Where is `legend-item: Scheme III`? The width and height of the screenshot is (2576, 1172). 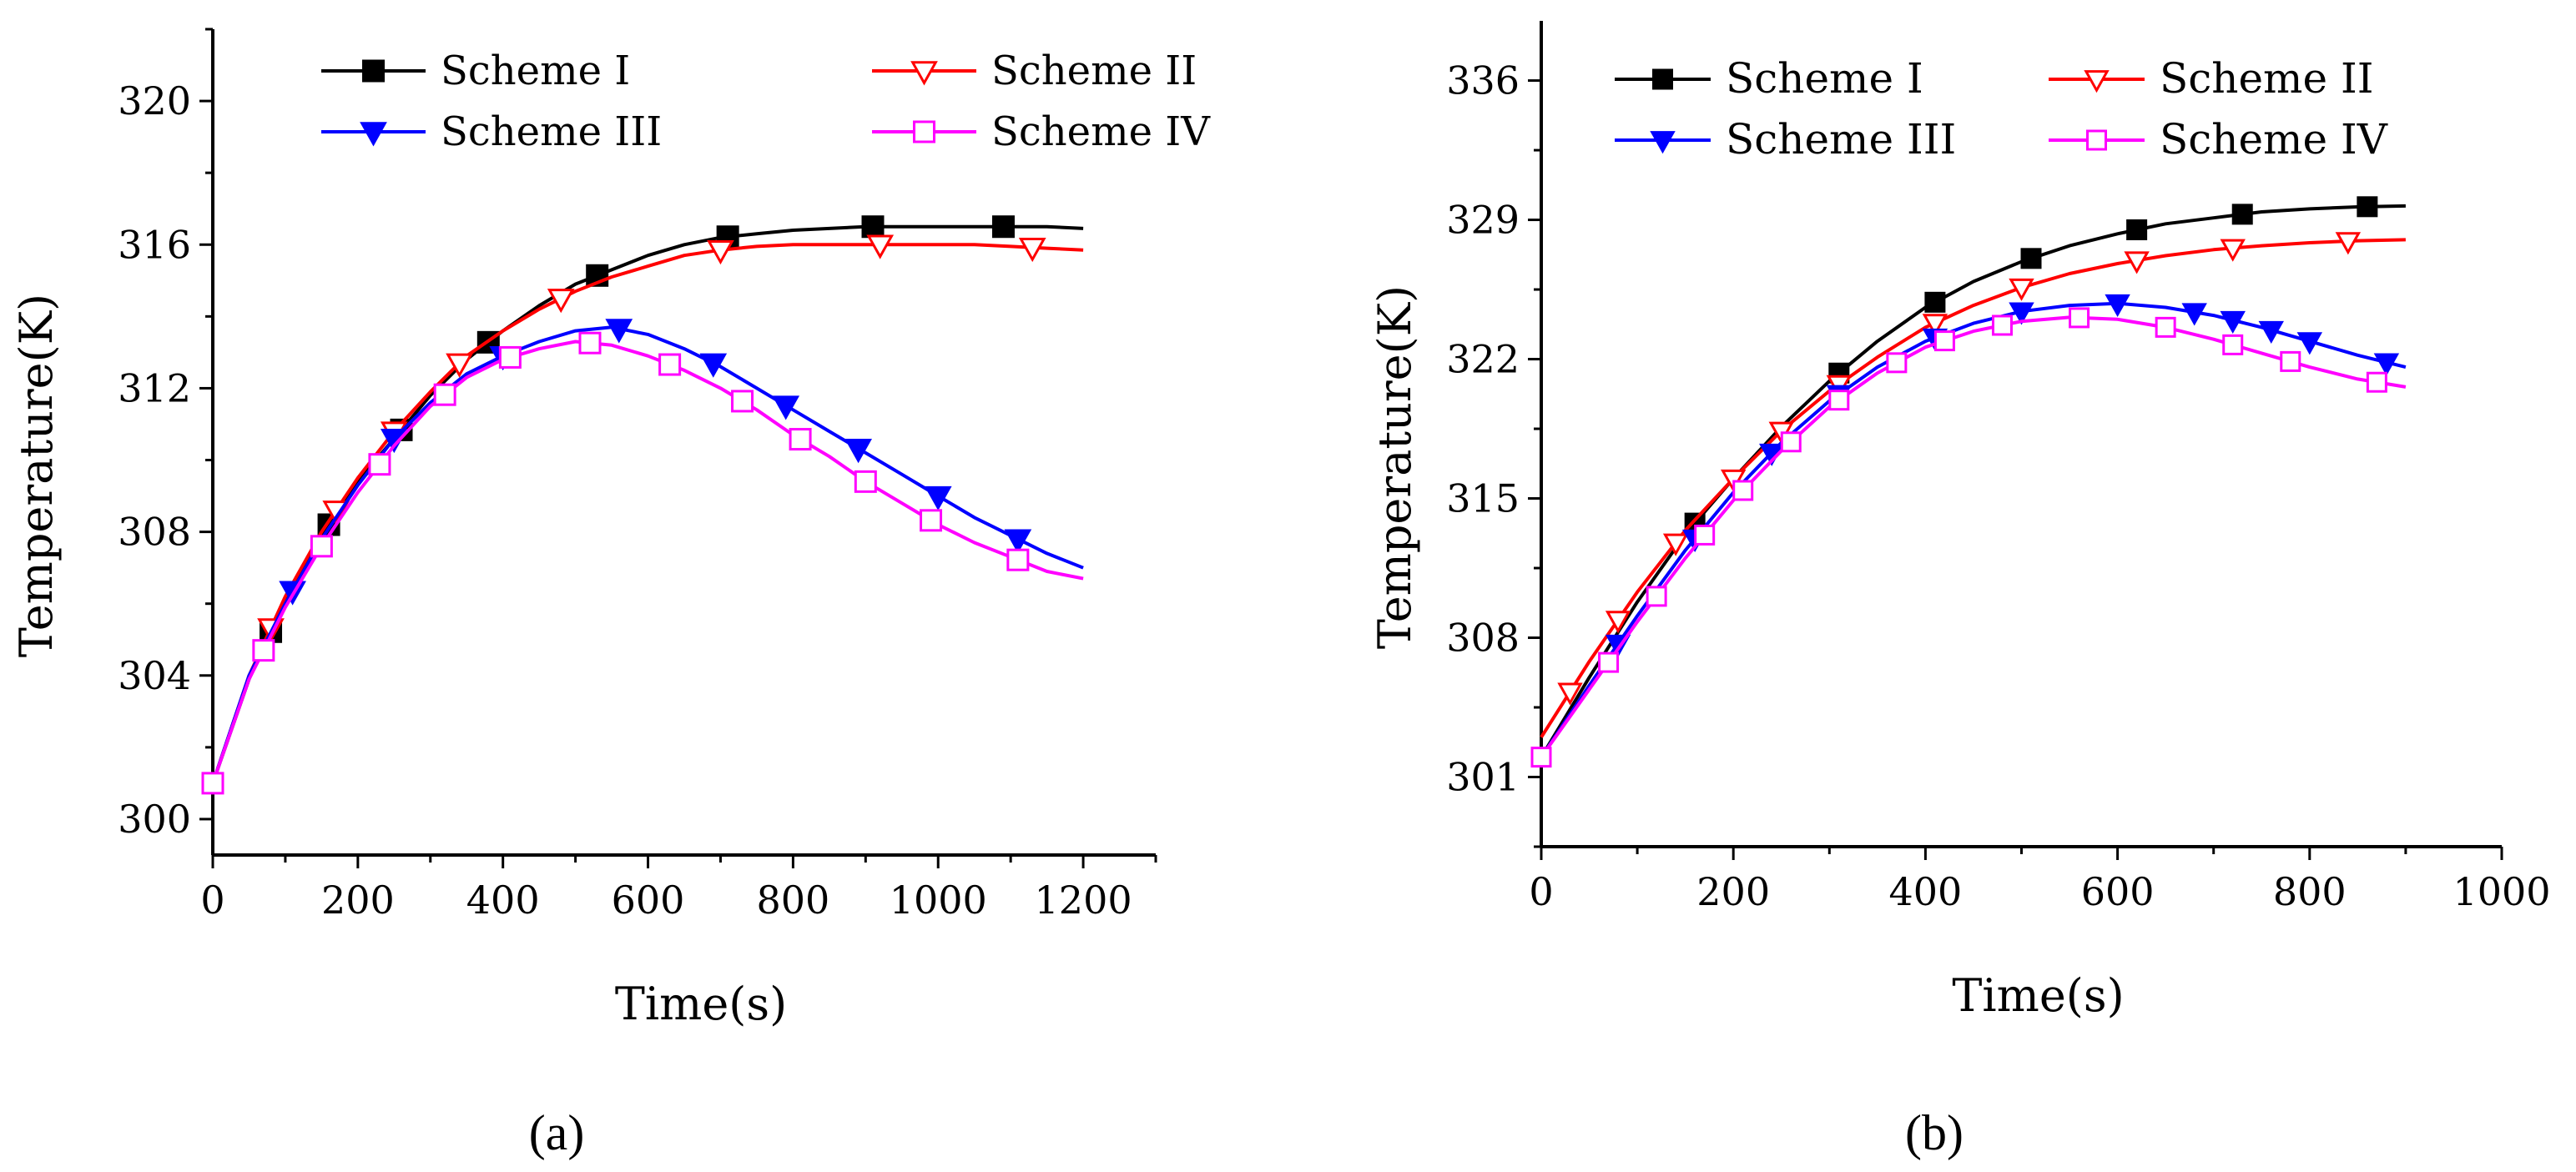 legend-item: Scheme III is located at coordinates (492, 131).